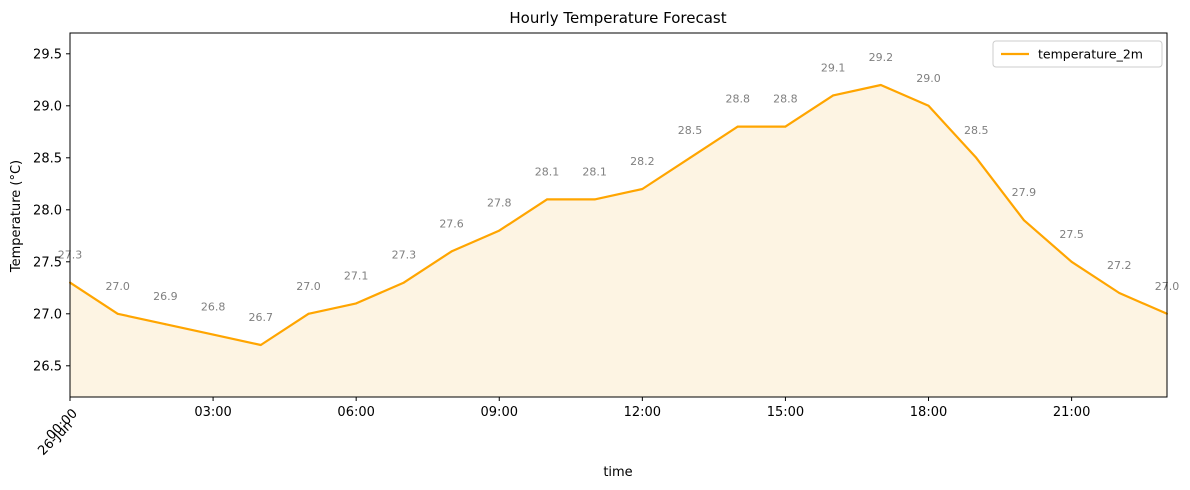 The width and height of the screenshot is (1190, 490). Describe the element at coordinates (16, 216) in the screenshot. I see `y-axis-label: Temperature (°C)` at that location.